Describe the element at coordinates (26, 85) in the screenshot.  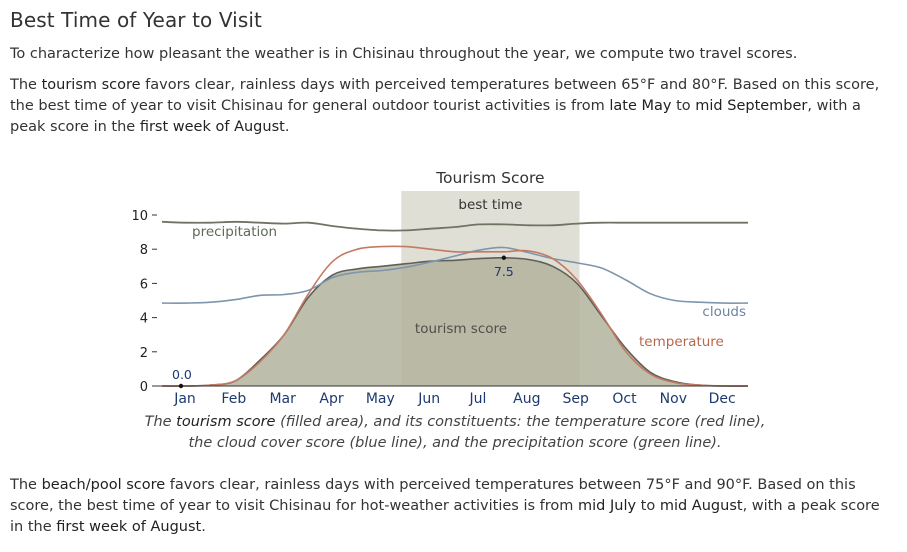
I see `tourism-text-1: The` at that location.